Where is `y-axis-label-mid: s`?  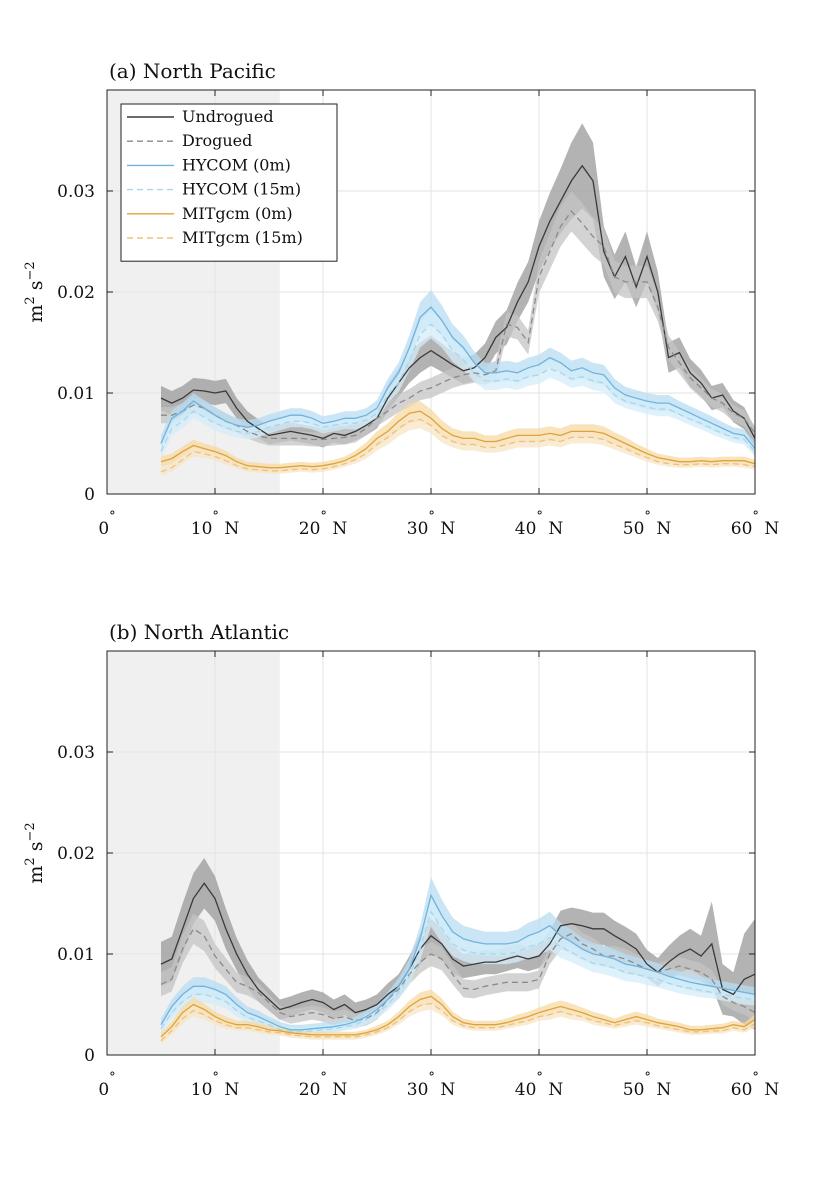
y-axis-label-mid: s is located at coordinates (36, 850).